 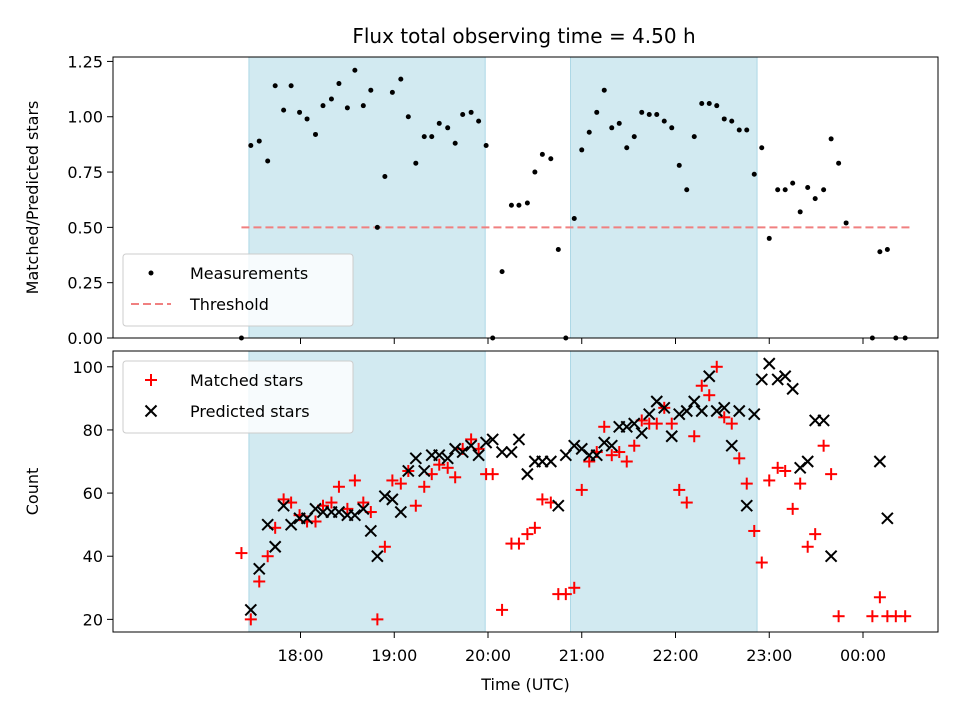 What do you see at coordinates (524, 684) in the screenshot?
I see `x-axis-label: Time (UTC)` at bounding box center [524, 684].